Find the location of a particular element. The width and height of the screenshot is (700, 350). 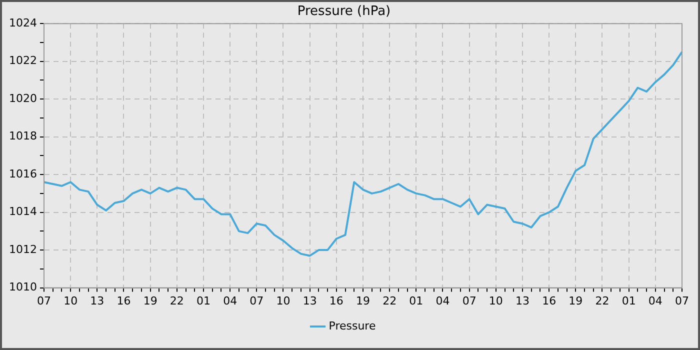

legend-label: Pressure is located at coordinates (352, 325).